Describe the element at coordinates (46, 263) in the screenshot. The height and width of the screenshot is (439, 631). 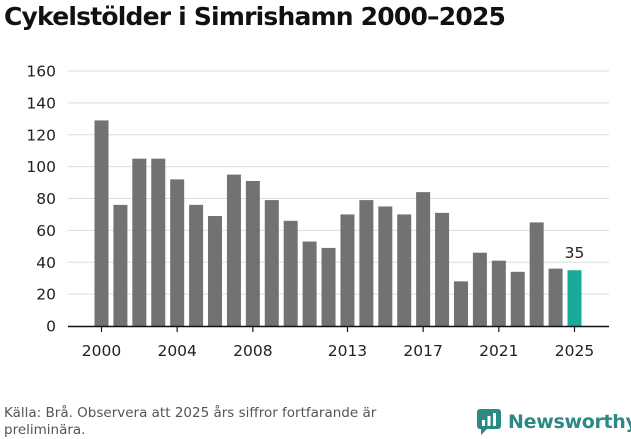
I see `y-tick-label: 40` at that location.